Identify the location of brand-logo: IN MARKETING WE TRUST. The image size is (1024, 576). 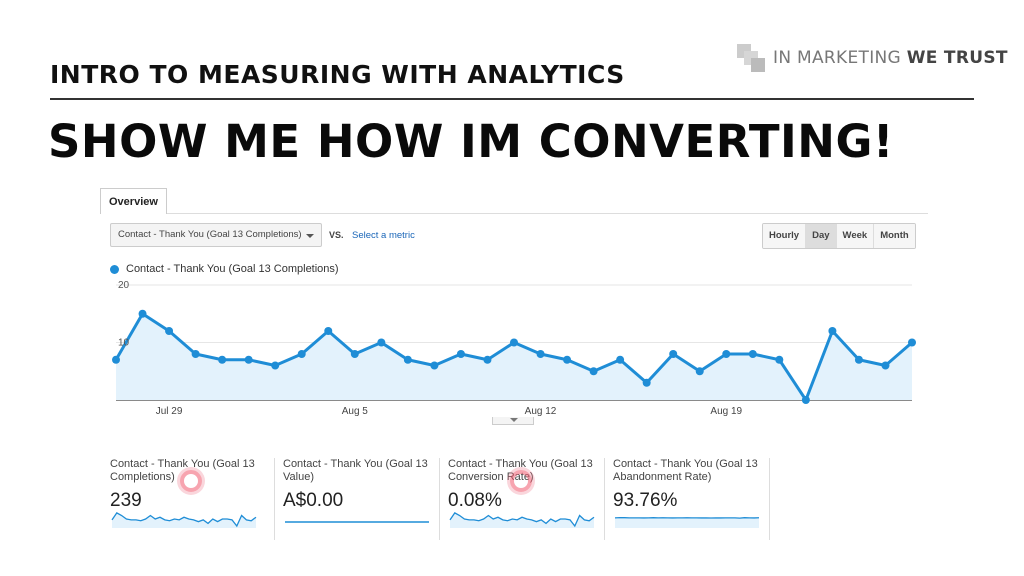
(872, 58).